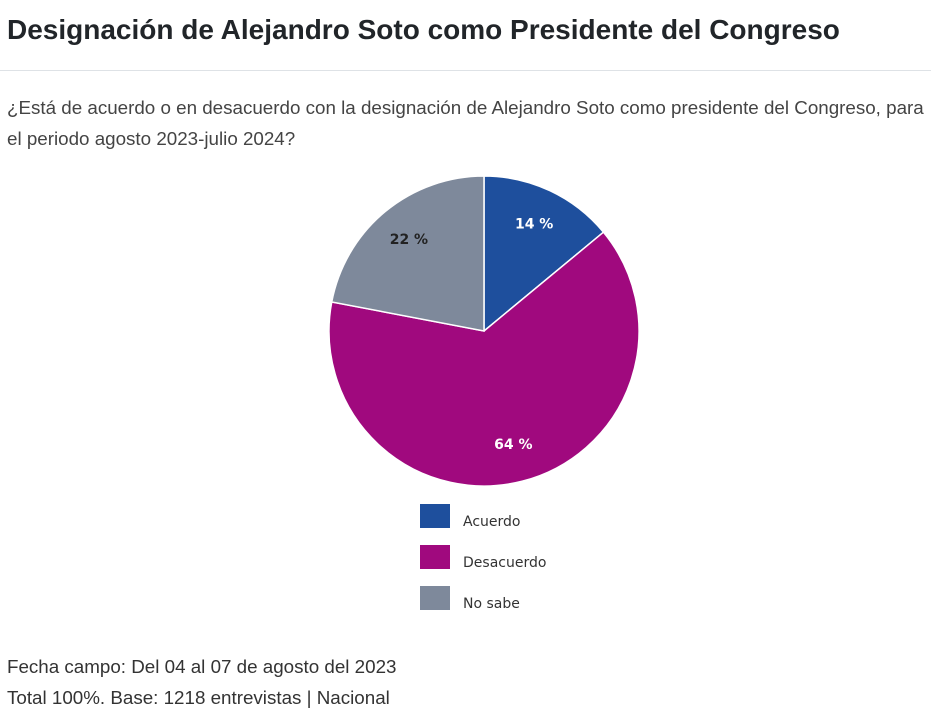 The height and width of the screenshot is (720, 931). I want to click on slice-label-no-sabe: 22 %, so click(409, 240).